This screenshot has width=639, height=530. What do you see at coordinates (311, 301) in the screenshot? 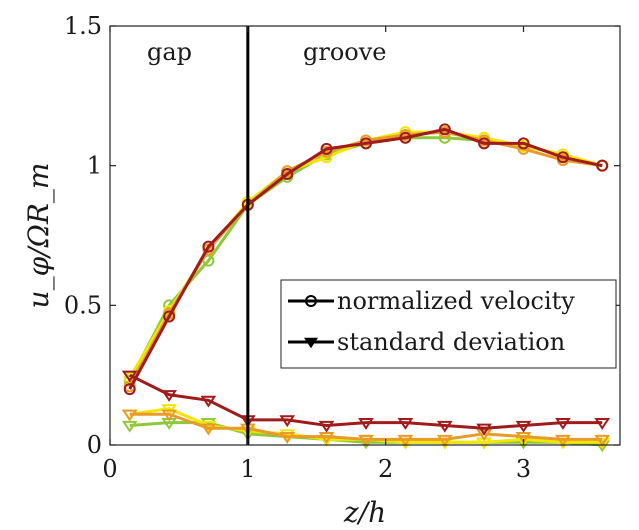
I see `legend-marker-circle-icon` at bounding box center [311, 301].